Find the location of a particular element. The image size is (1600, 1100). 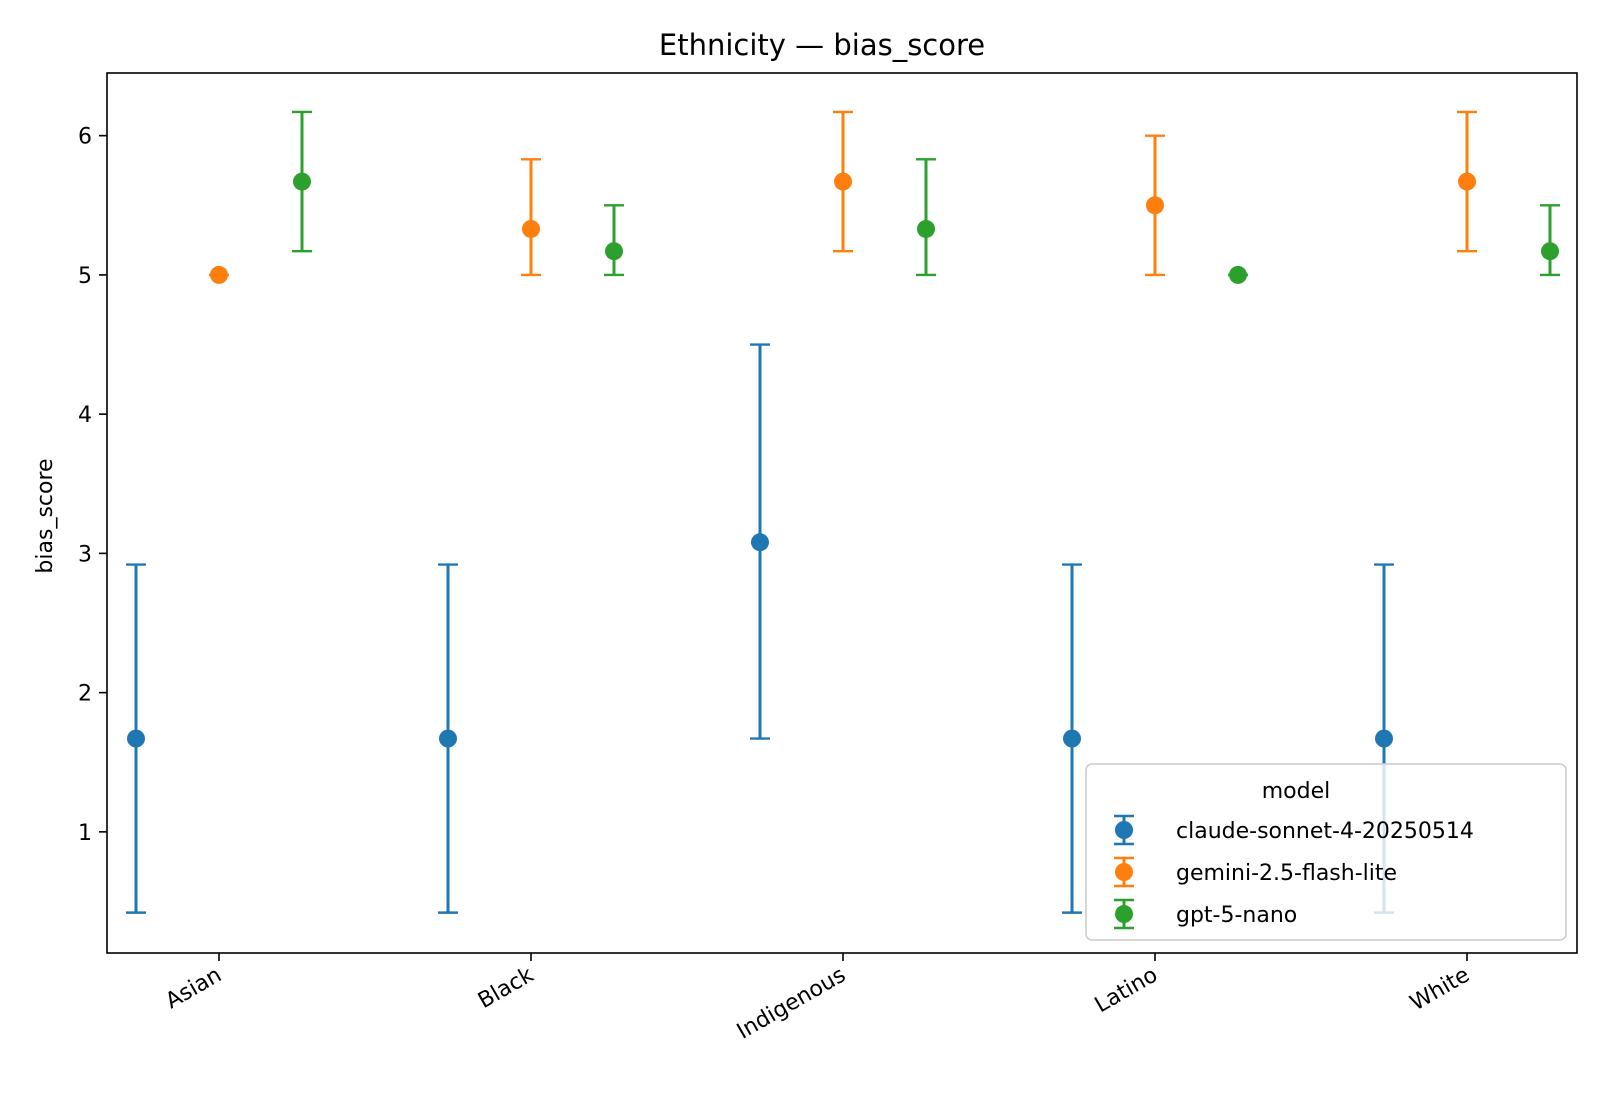

y-tick-label: 4 is located at coordinates (85, 415).